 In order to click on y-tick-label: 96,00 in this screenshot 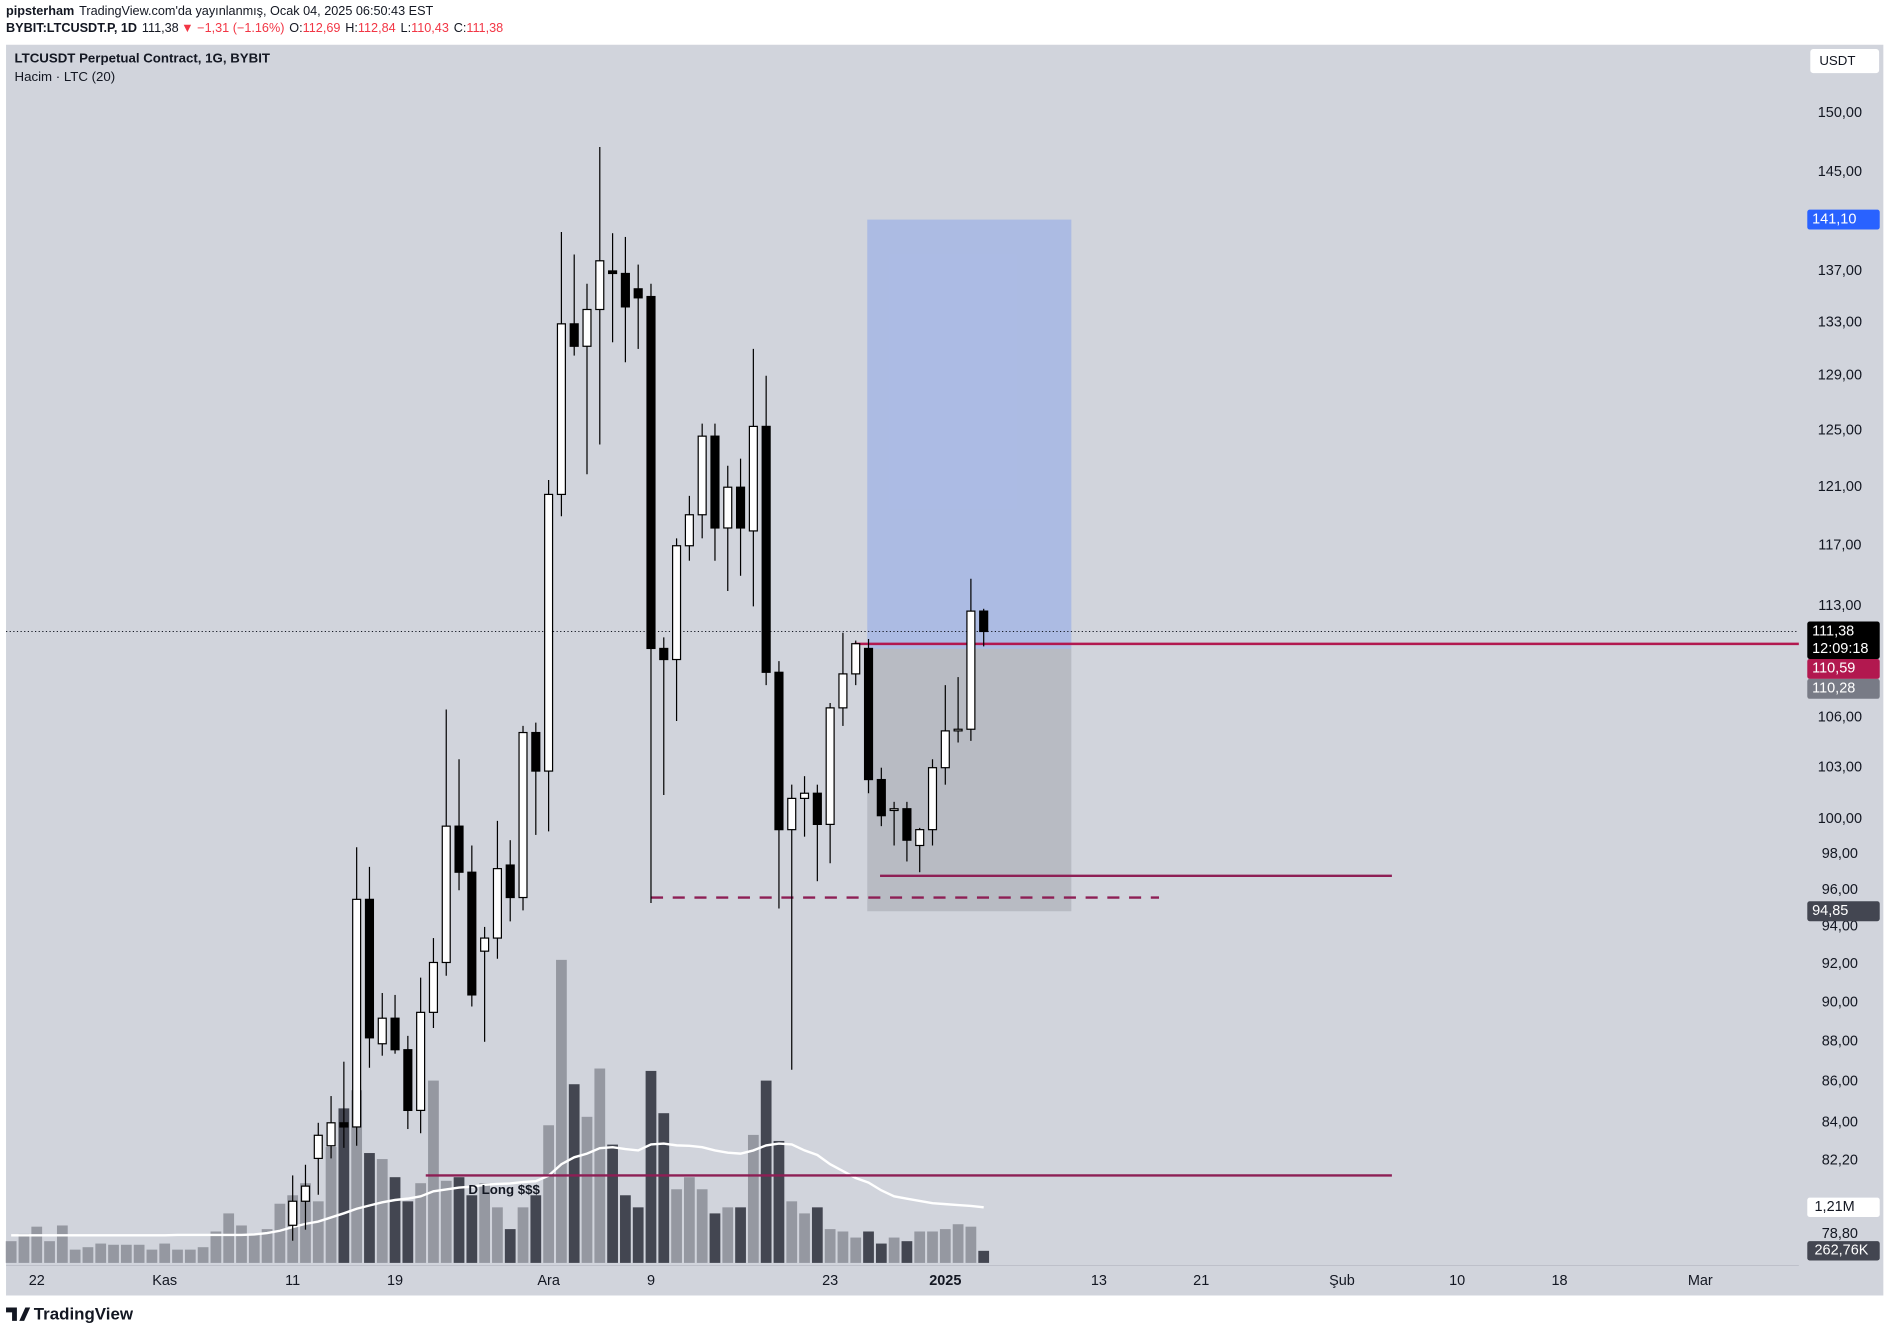, I will do `click(1840, 890)`.